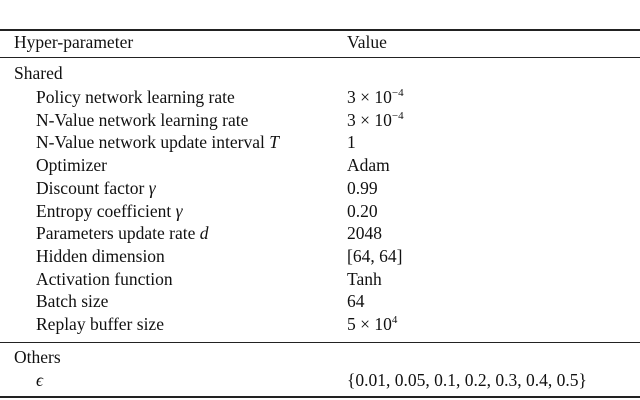  I want to click on top-rule, so click(320, 30).